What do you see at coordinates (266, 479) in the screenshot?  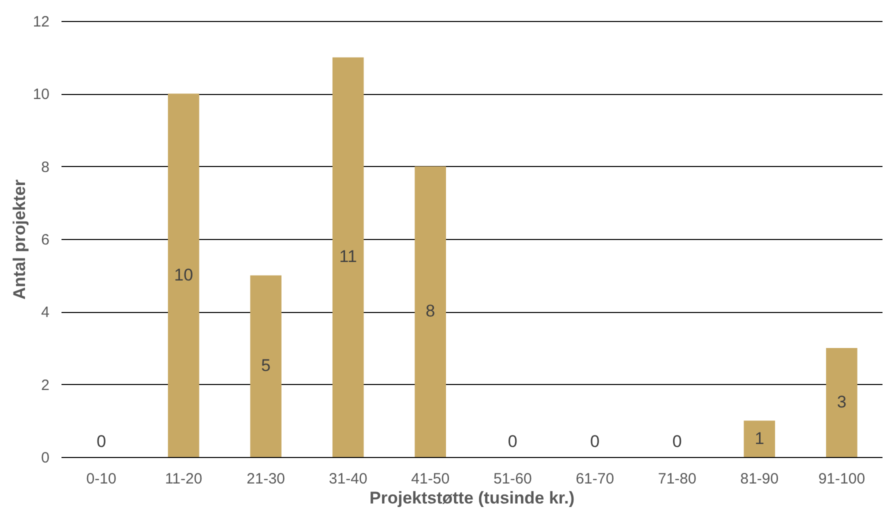 I see `x-tick-label: 21-30` at bounding box center [266, 479].